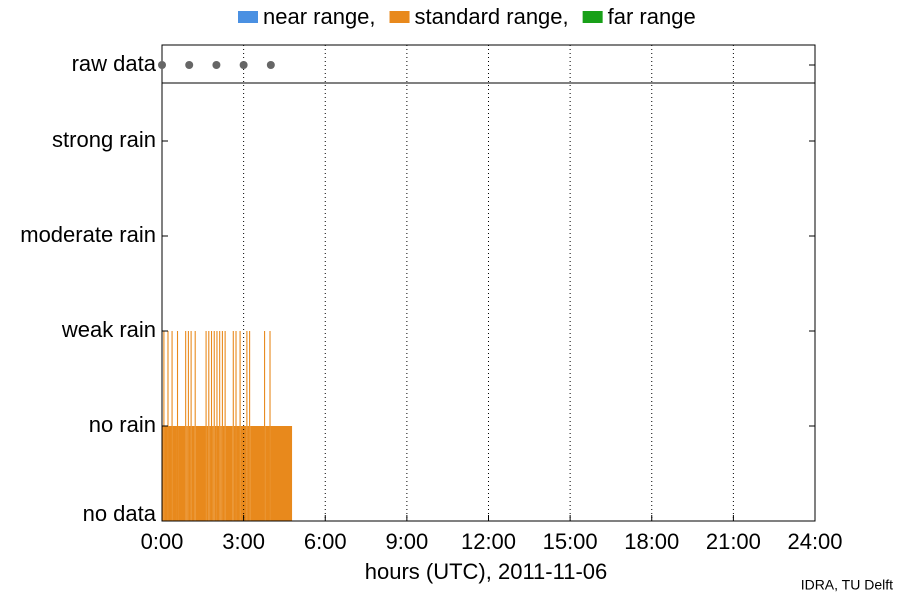 This screenshot has height=600, width=900. I want to click on x-tick-label: 15:00, so click(570, 541).